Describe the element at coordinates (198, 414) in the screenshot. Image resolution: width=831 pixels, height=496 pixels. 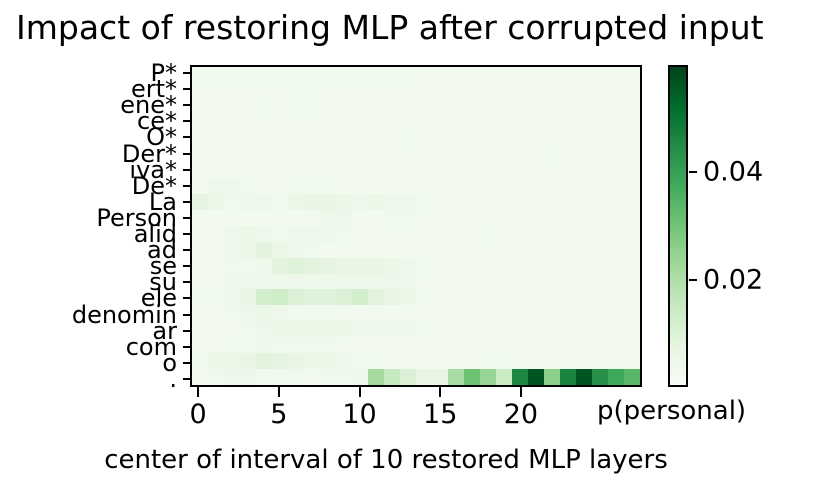
I see `x-tick-label: 0` at that location.